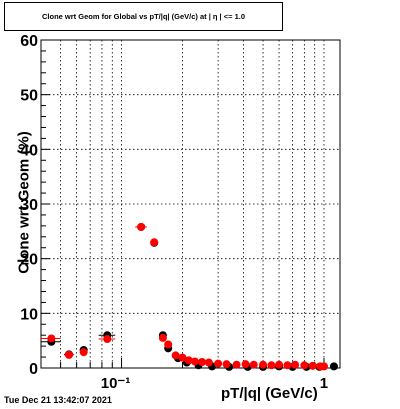 The width and height of the screenshot is (400, 409). I want to click on x-tick-label: 10⁻¹, so click(116, 383).